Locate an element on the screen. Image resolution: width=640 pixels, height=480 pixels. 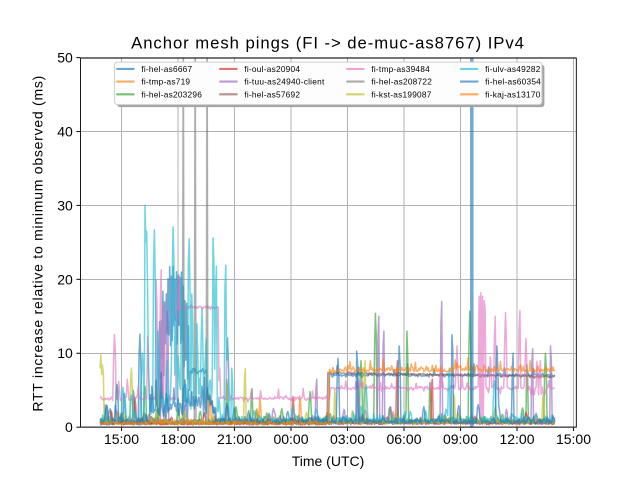
svg-text: 0 is located at coordinates (69, 427).